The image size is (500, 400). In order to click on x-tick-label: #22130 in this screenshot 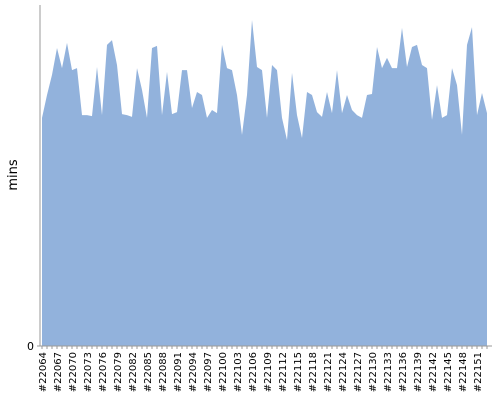, I will do `click(373, 372)`.